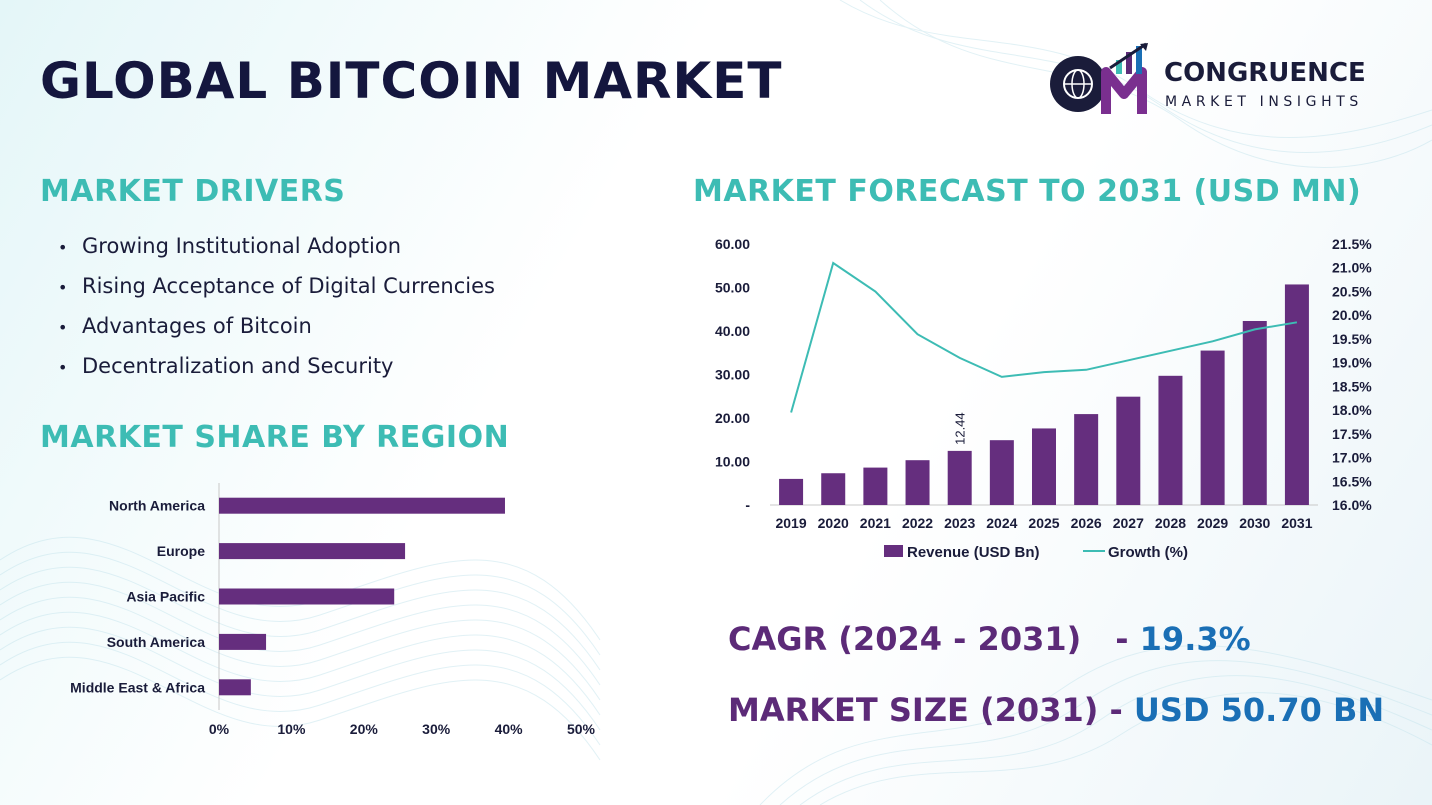  I want to click on region-category-label: North America, so click(157, 506).